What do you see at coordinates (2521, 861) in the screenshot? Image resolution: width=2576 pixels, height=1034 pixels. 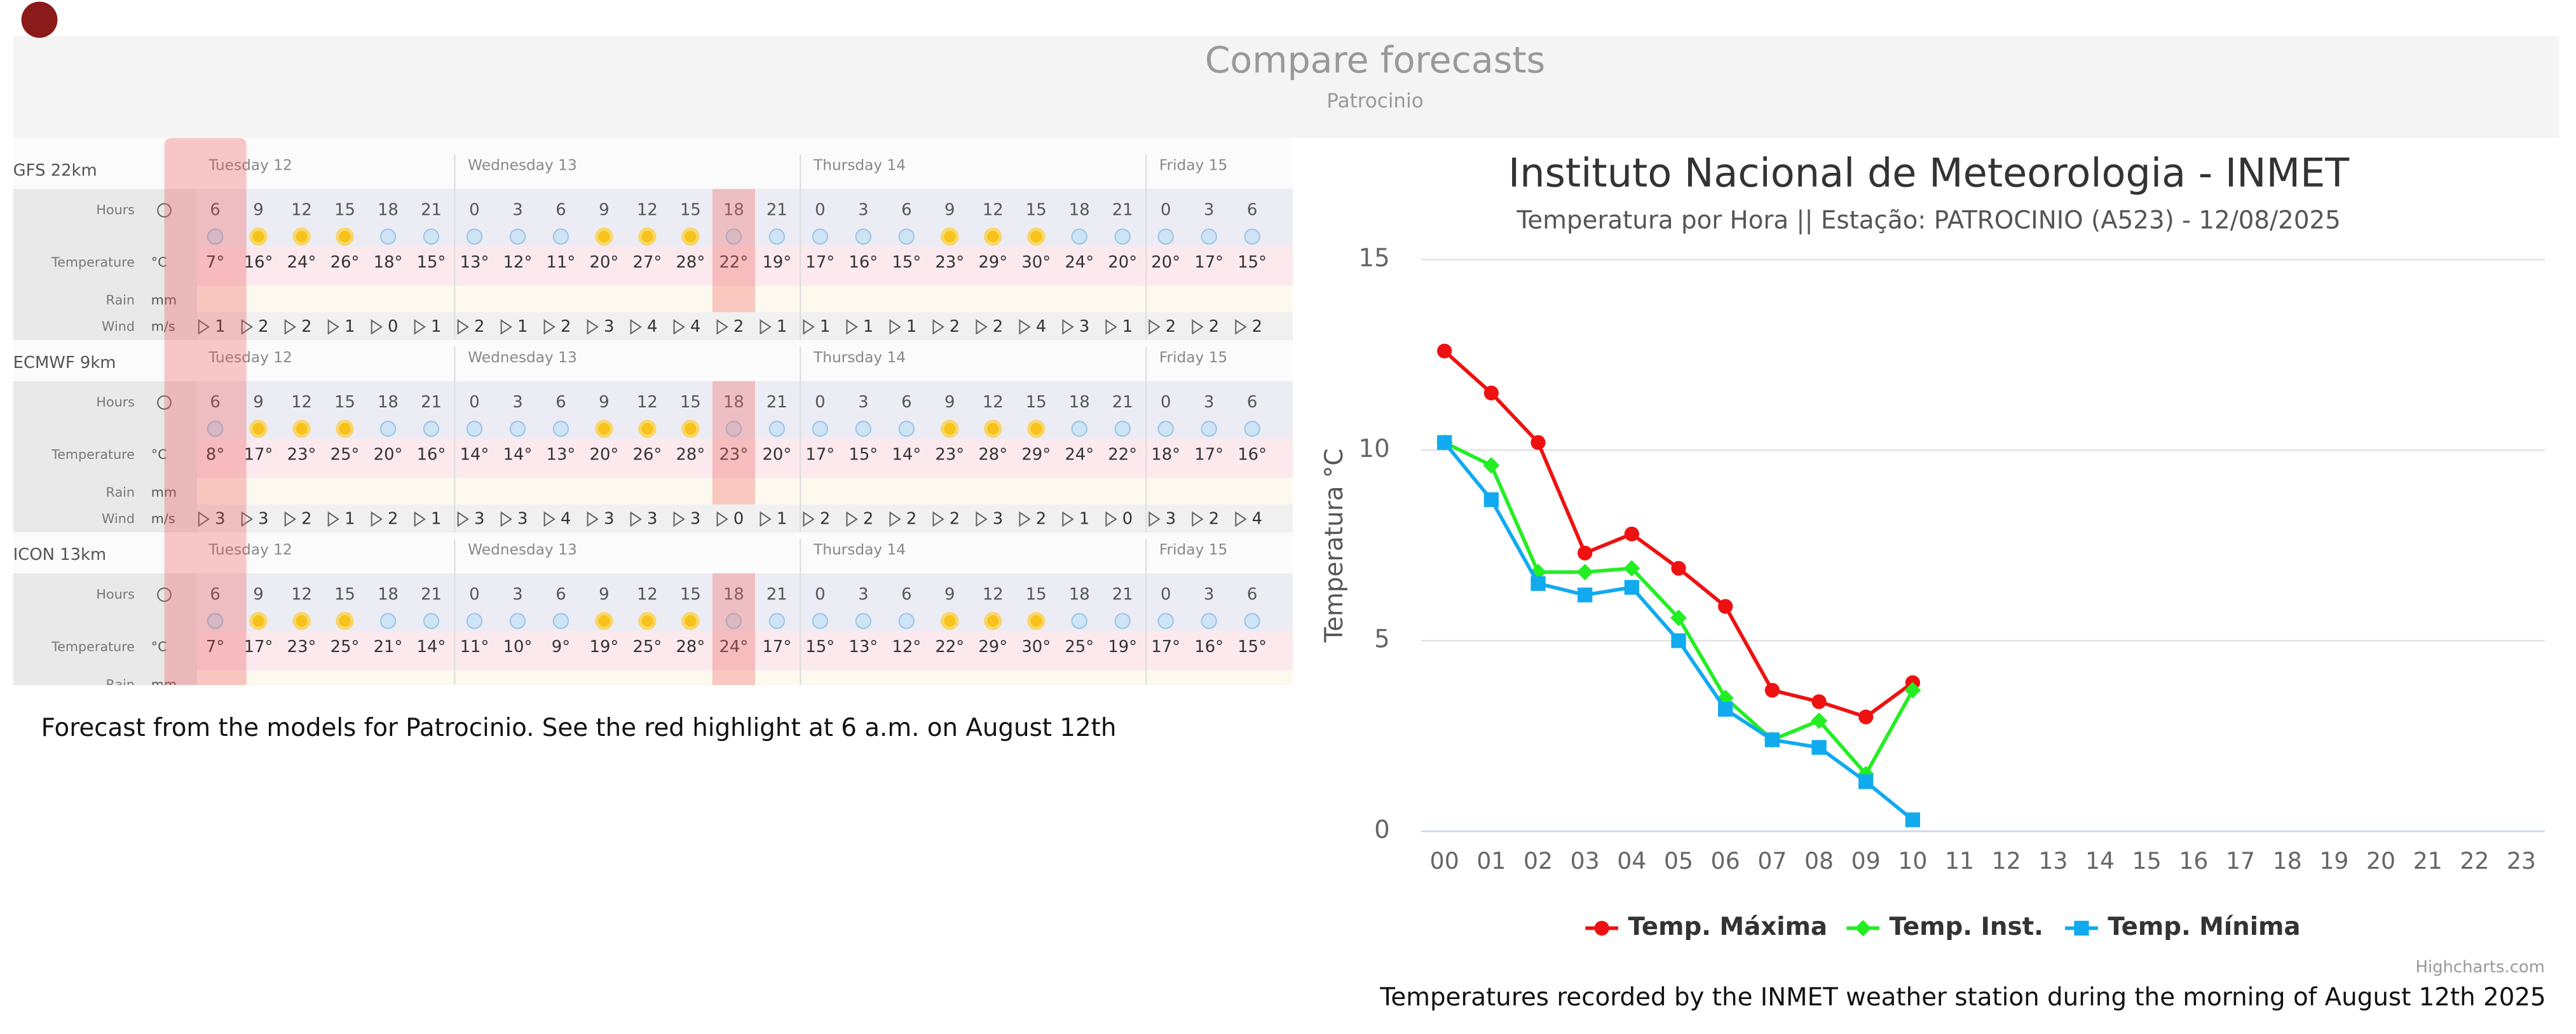 I see `x-tick-label: 23` at bounding box center [2521, 861].